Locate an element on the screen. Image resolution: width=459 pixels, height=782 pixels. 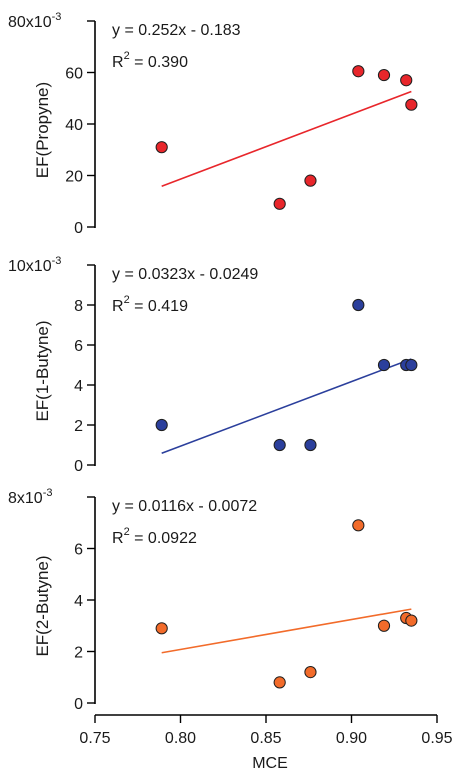
r-squared-value: = 0.0922 is located at coordinates (163, 538).